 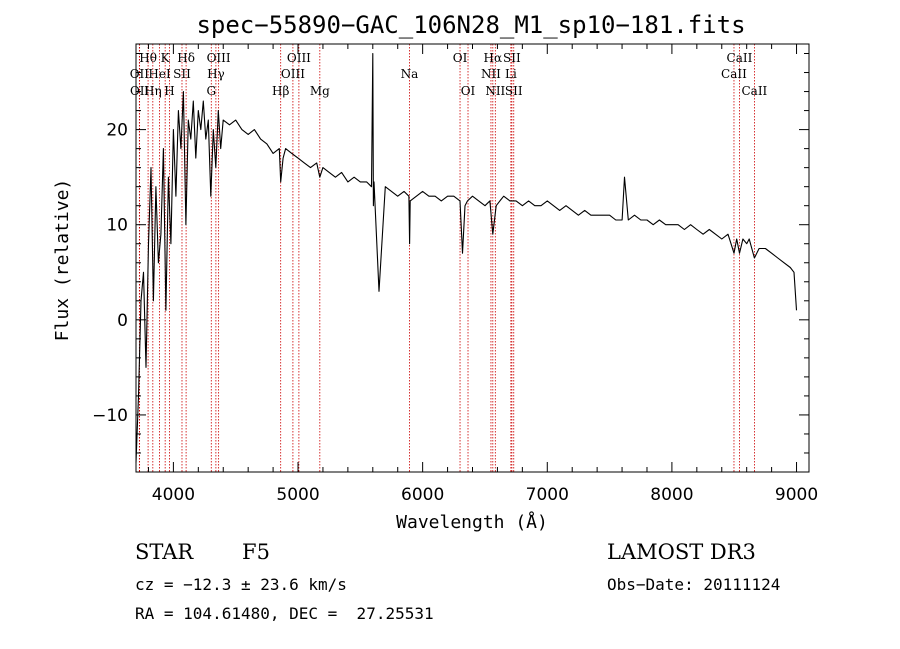 What do you see at coordinates (472, 522) in the screenshot?
I see `x-axis-label: Wavelength (Å)` at bounding box center [472, 522].